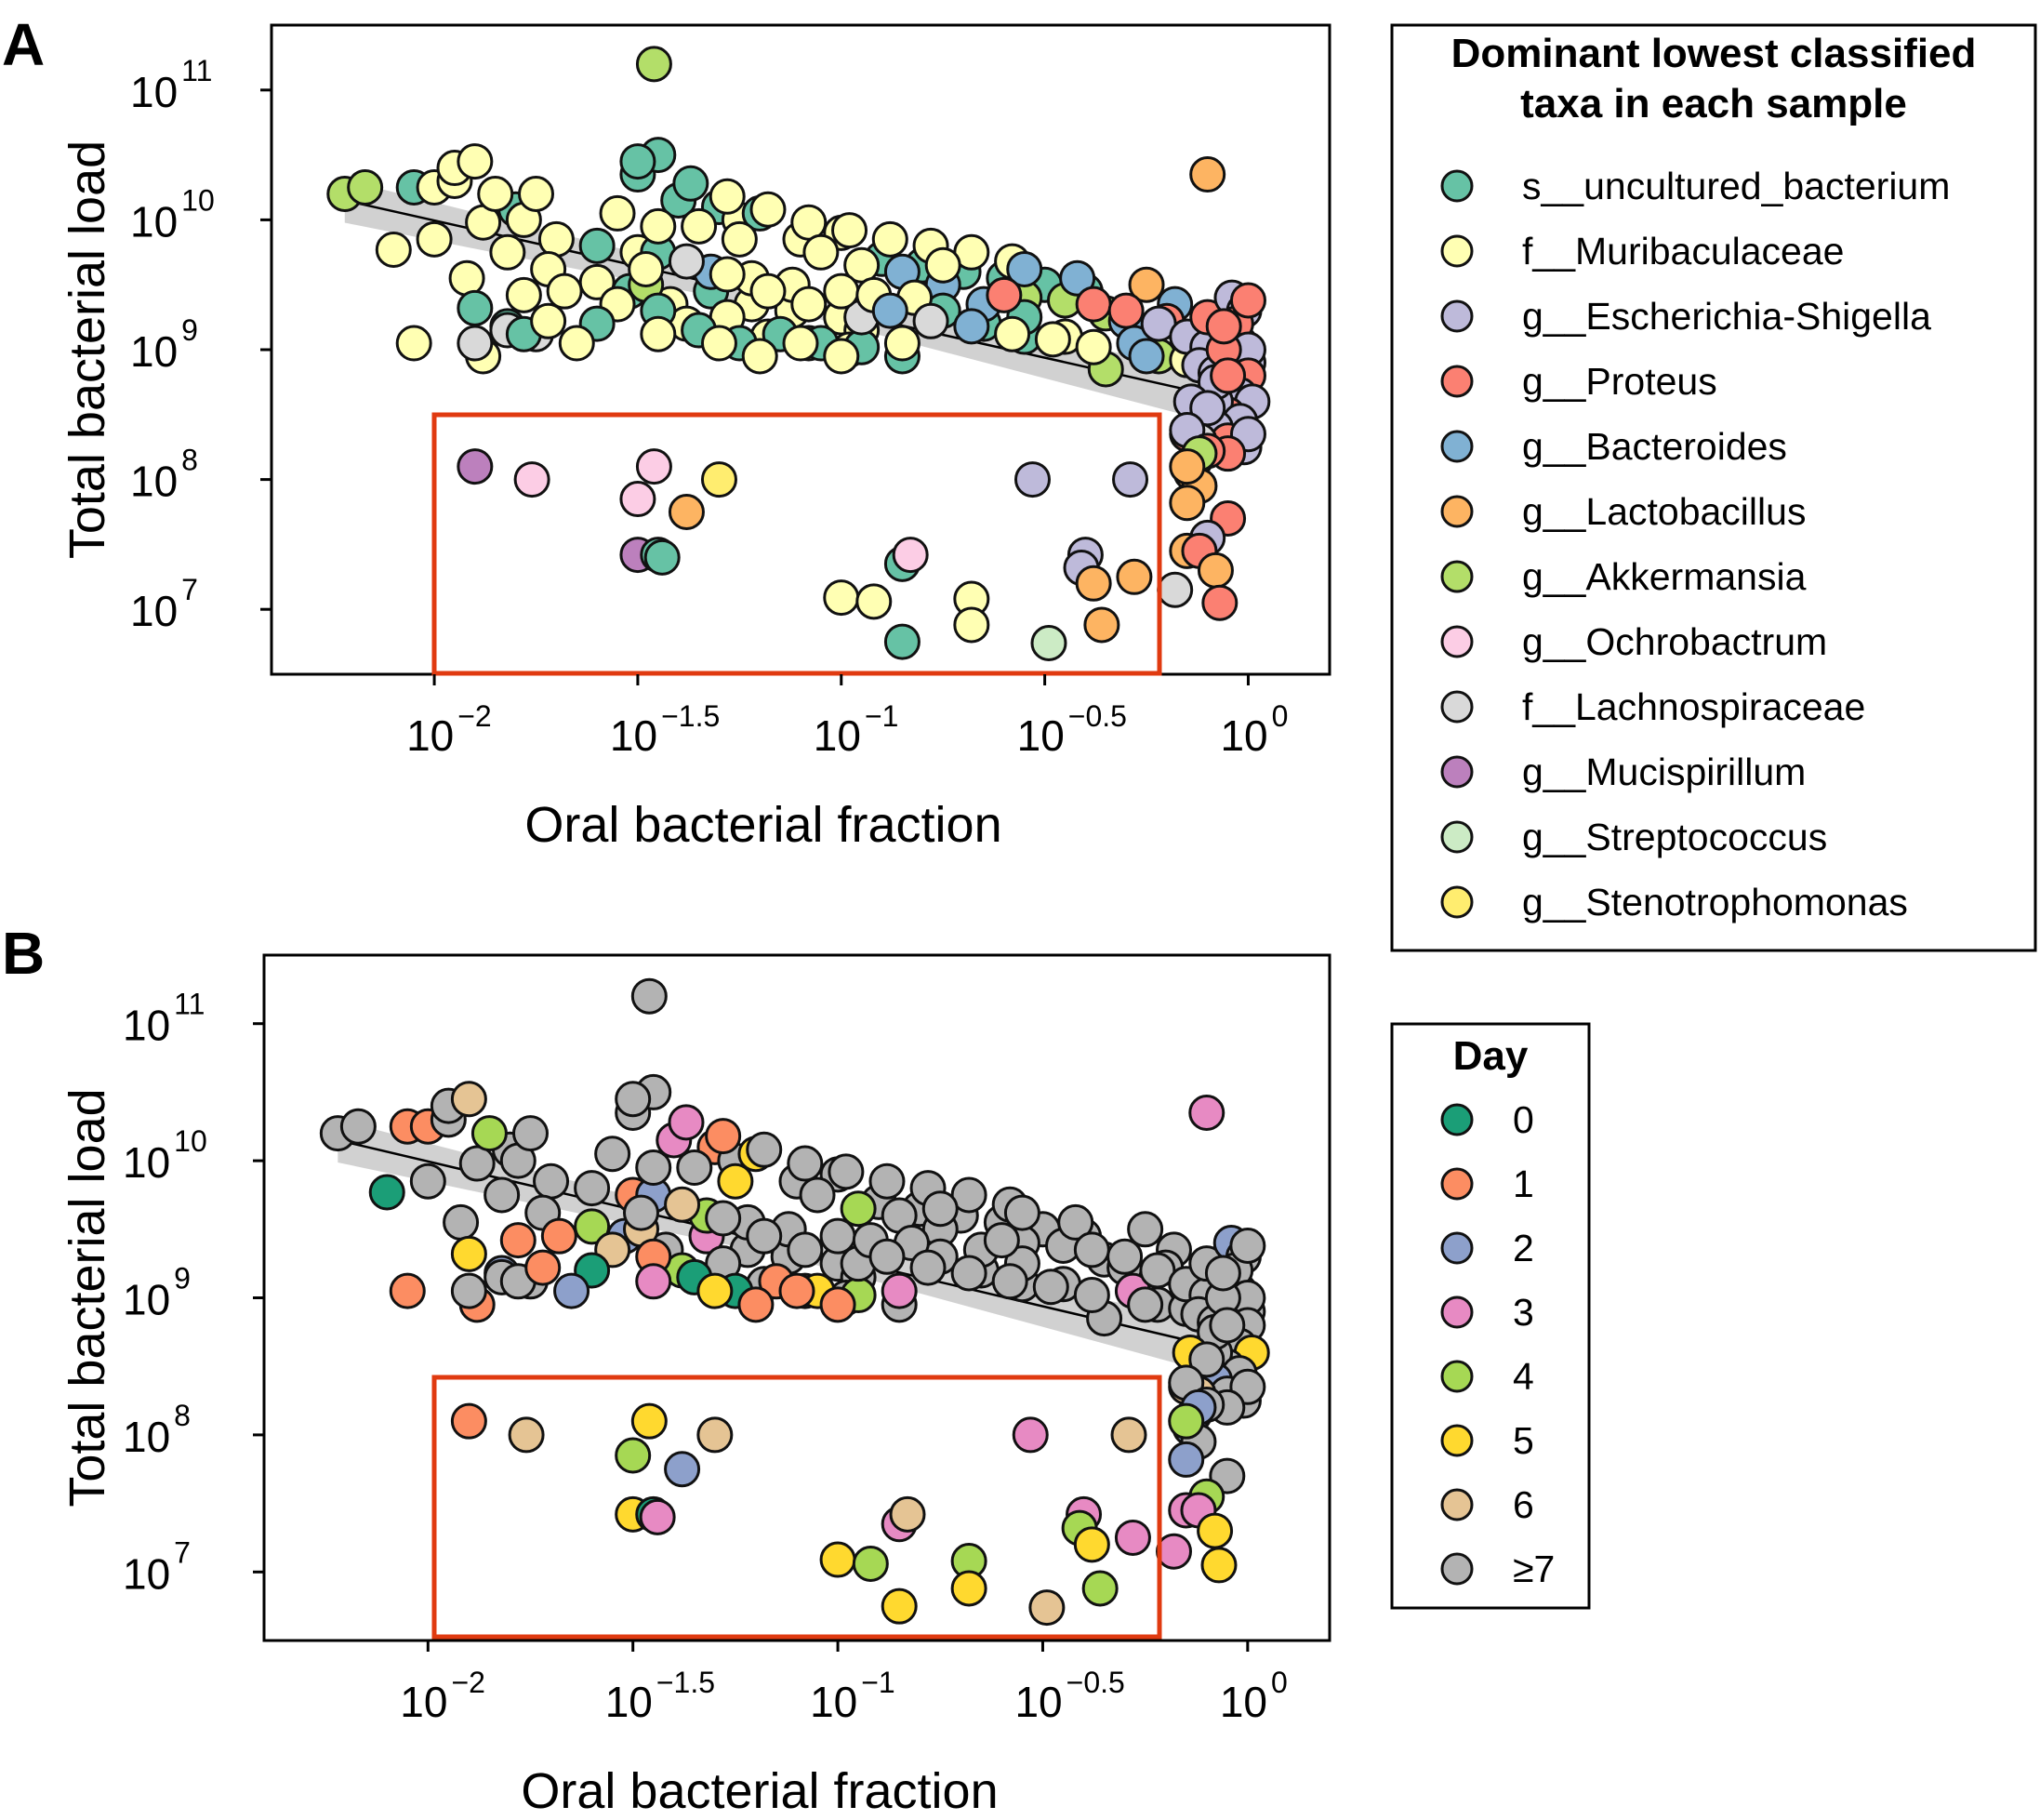  What do you see at coordinates (1487, 1119) in the screenshot?
I see `legend-item: 0` at bounding box center [1487, 1119].